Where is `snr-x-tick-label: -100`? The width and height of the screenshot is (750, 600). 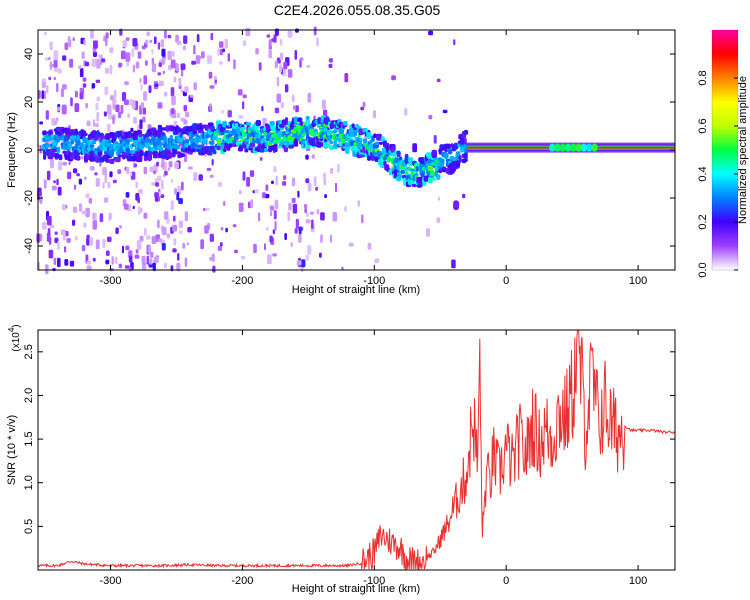 snr-x-tick-label: -100 is located at coordinates (374, 581).